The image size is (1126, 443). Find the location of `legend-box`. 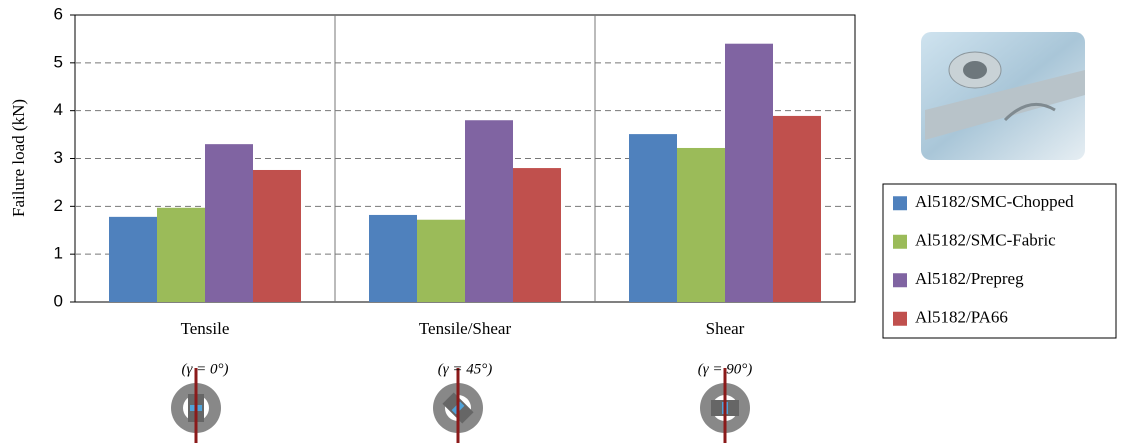

legend-box is located at coordinates (999, 261).